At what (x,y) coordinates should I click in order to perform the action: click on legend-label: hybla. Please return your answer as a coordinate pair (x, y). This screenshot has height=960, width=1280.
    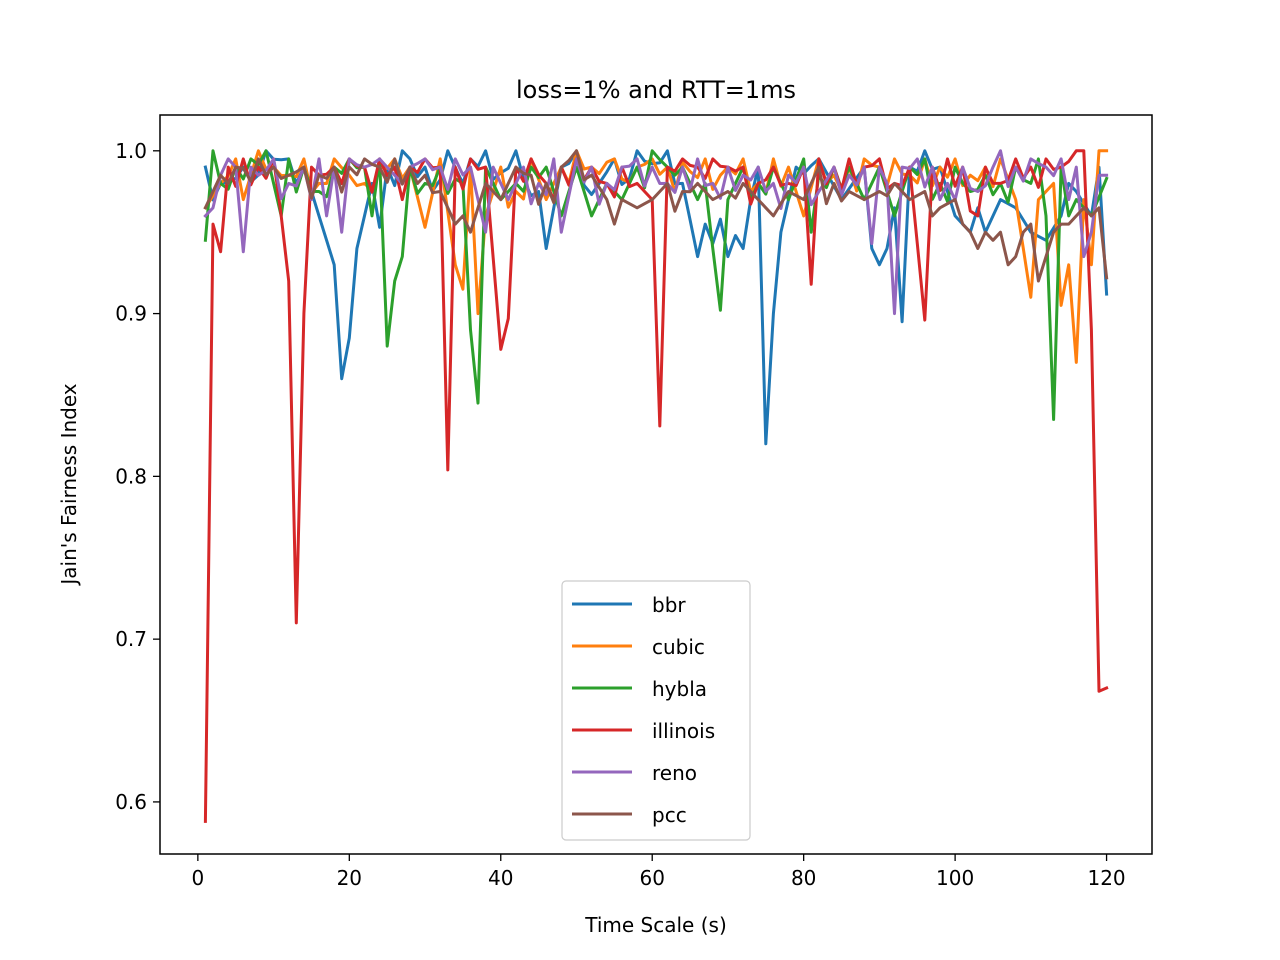
    Looking at the image, I should click on (679, 689).